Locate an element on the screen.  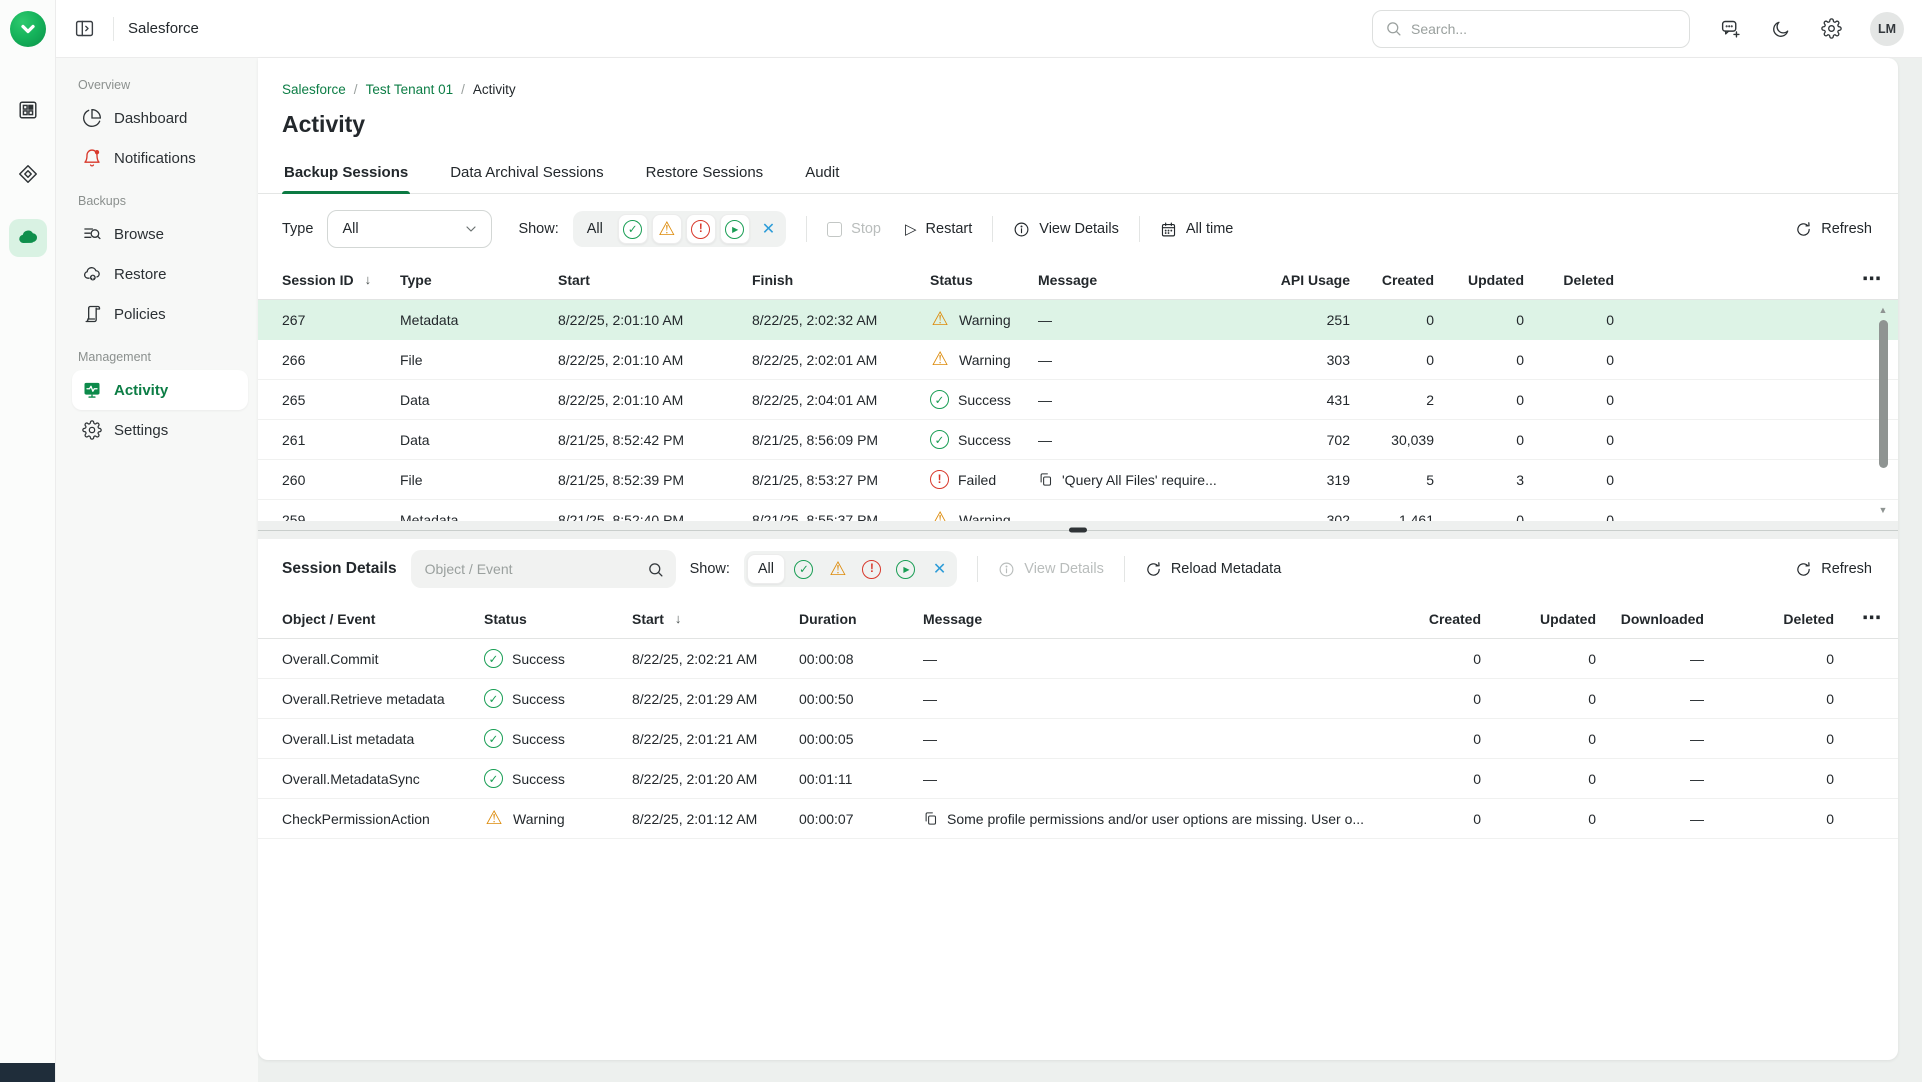
diamond-connector-icon is located at coordinates (28, 174).